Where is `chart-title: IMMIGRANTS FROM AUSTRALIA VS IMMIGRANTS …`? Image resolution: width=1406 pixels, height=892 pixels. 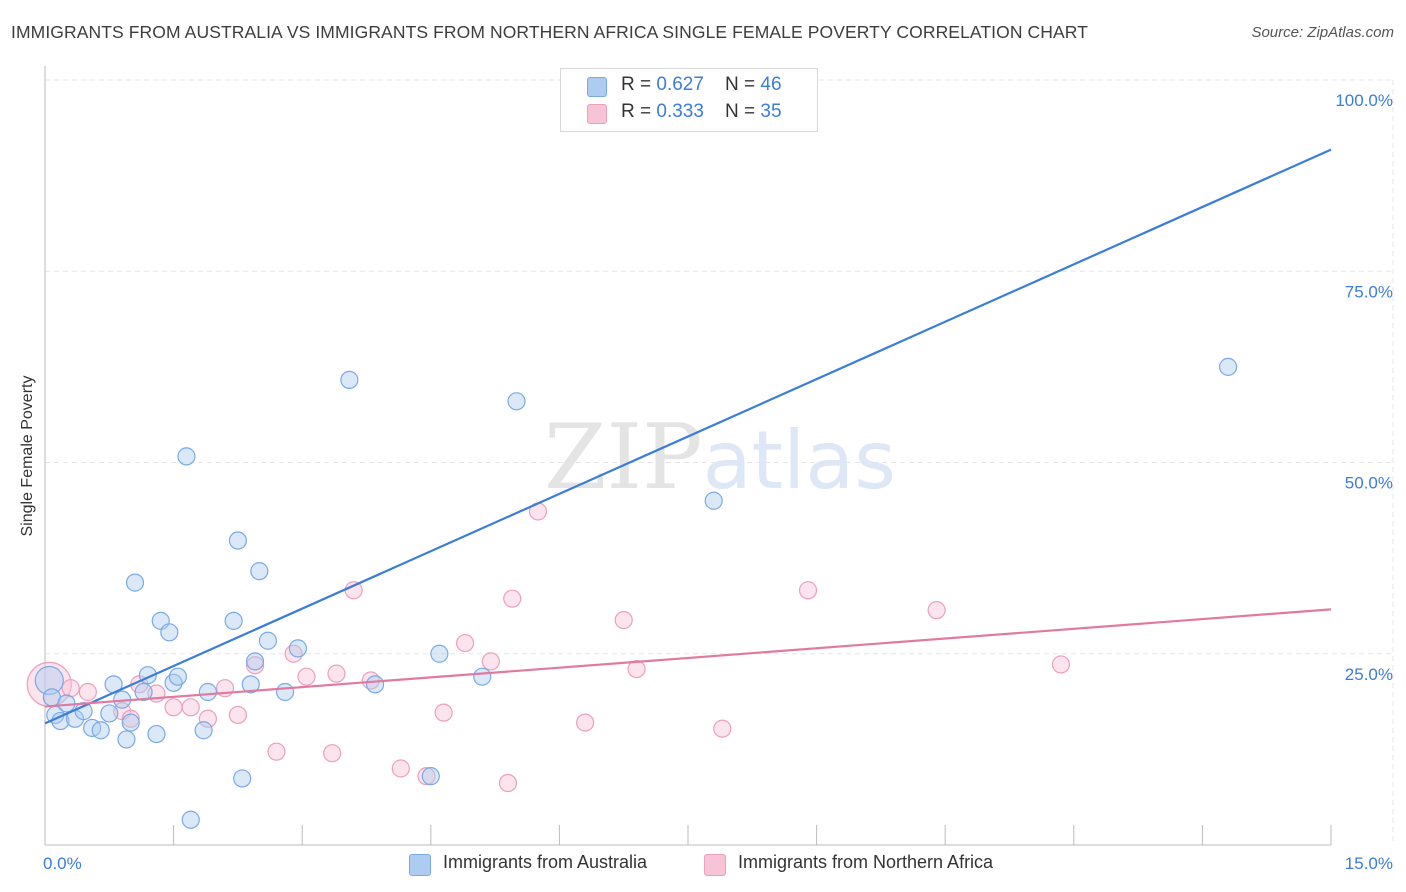
chart-title: IMMIGRANTS FROM AUSTRALIA VS IMMIGRANTS … is located at coordinates (550, 32).